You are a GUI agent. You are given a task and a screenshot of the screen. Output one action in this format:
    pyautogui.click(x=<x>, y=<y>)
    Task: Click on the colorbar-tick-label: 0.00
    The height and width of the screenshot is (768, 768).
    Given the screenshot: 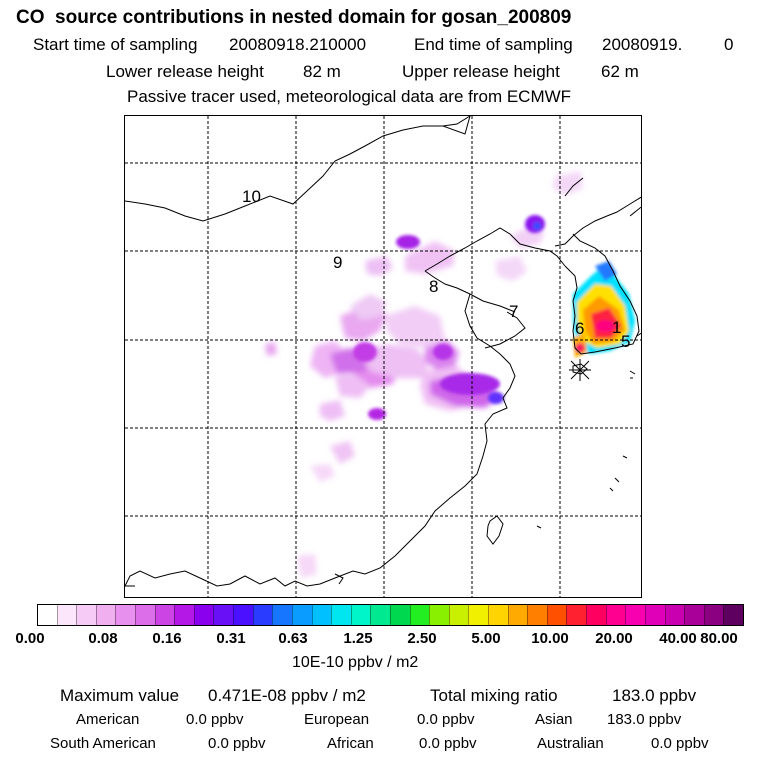 What is the action you would take?
    pyautogui.click(x=30, y=638)
    